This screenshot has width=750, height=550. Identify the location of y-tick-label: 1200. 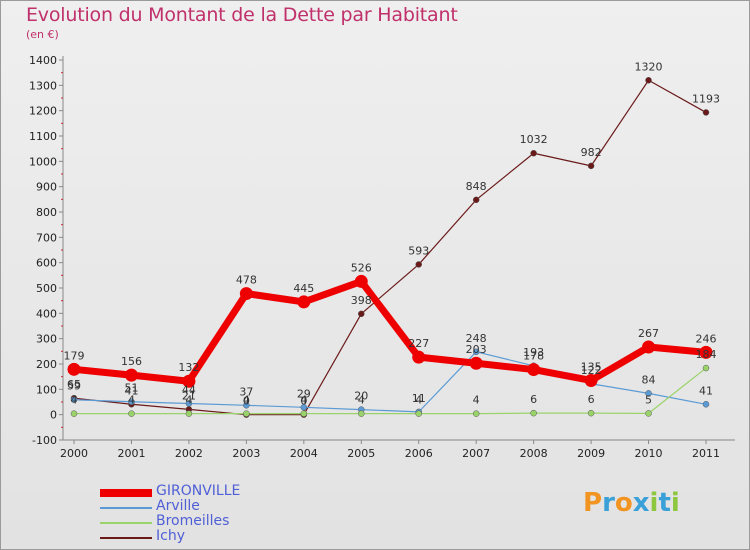
(43, 111).